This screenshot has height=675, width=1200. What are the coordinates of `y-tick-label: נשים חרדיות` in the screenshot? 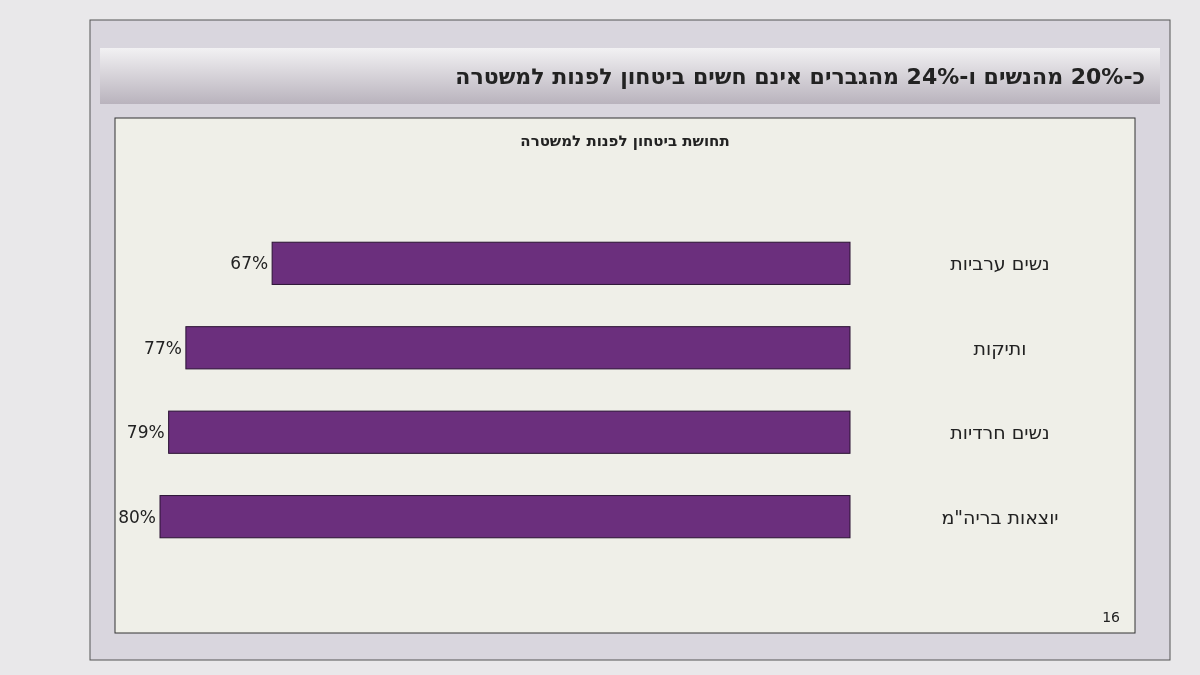 It's located at (1000, 432).